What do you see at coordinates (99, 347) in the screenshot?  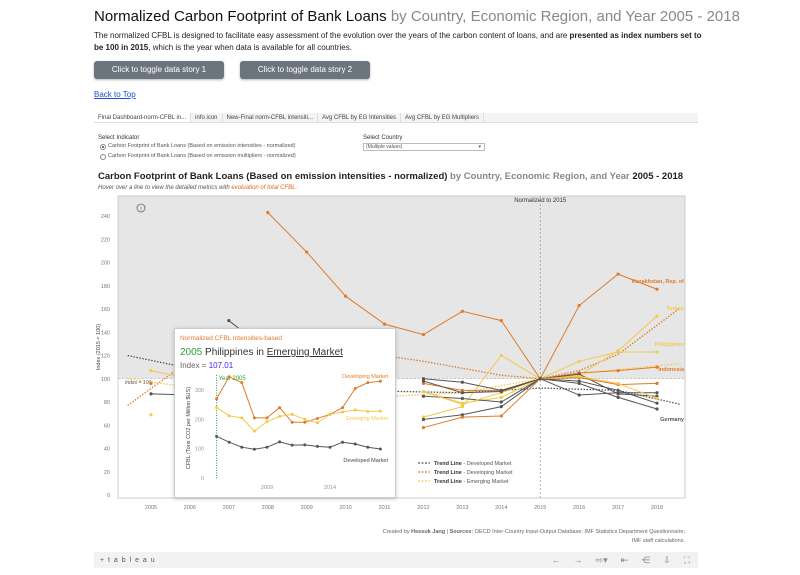 I see `y-axis-label: Index (2015 = 100)` at bounding box center [99, 347].